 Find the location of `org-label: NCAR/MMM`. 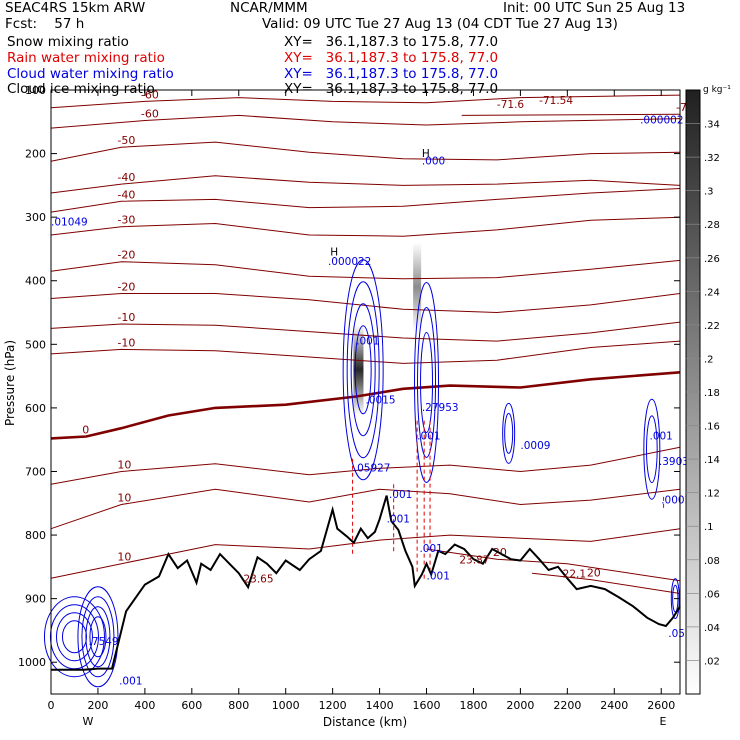

org-label: NCAR/MMM is located at coordinates (269, 8).